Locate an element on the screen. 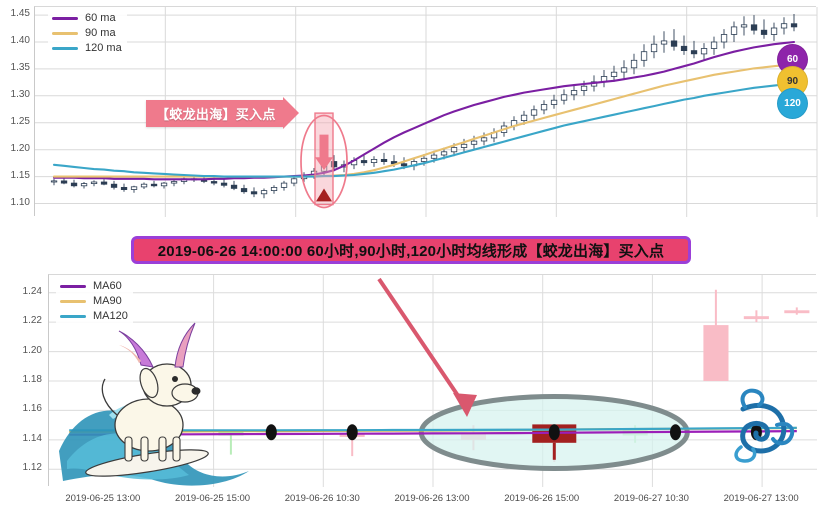 The width and height of the screenshot is (822, 520). legend-label: MA120 is located at coordinates (110, 316).